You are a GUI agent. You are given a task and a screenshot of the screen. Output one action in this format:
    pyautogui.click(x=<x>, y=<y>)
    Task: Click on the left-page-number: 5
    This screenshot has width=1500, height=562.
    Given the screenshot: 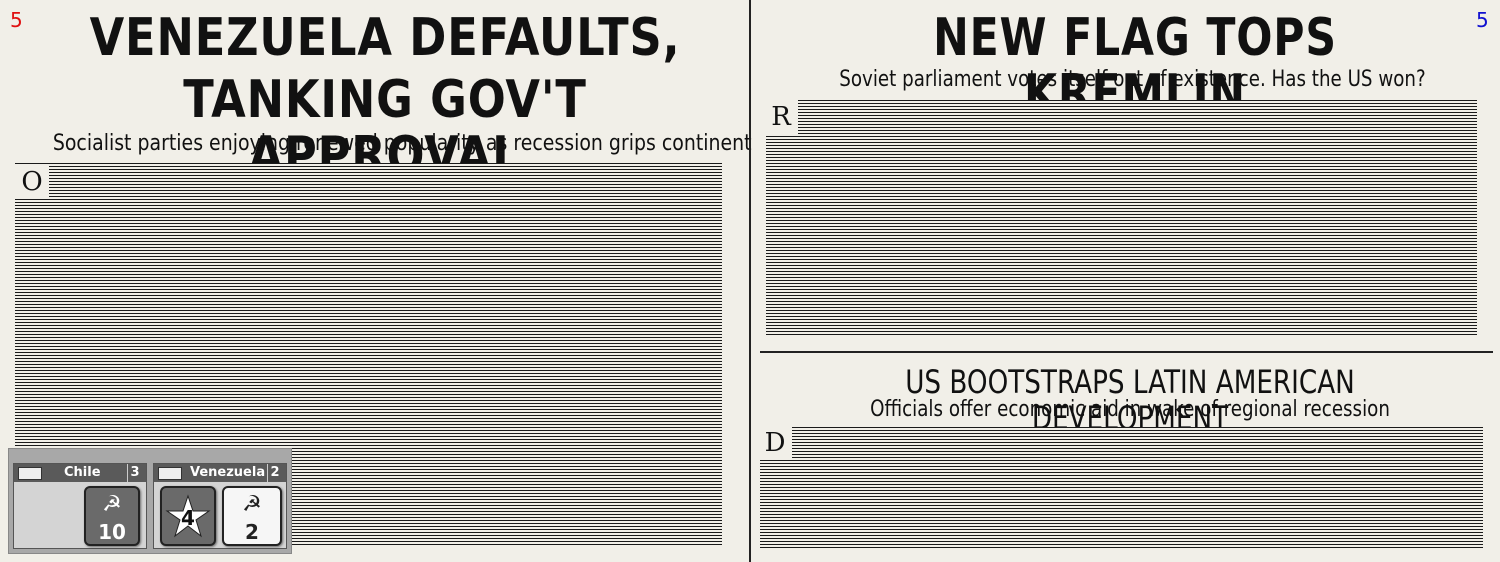 What is the action you would take?
    pyautogui.click(x=16, y=20)
    